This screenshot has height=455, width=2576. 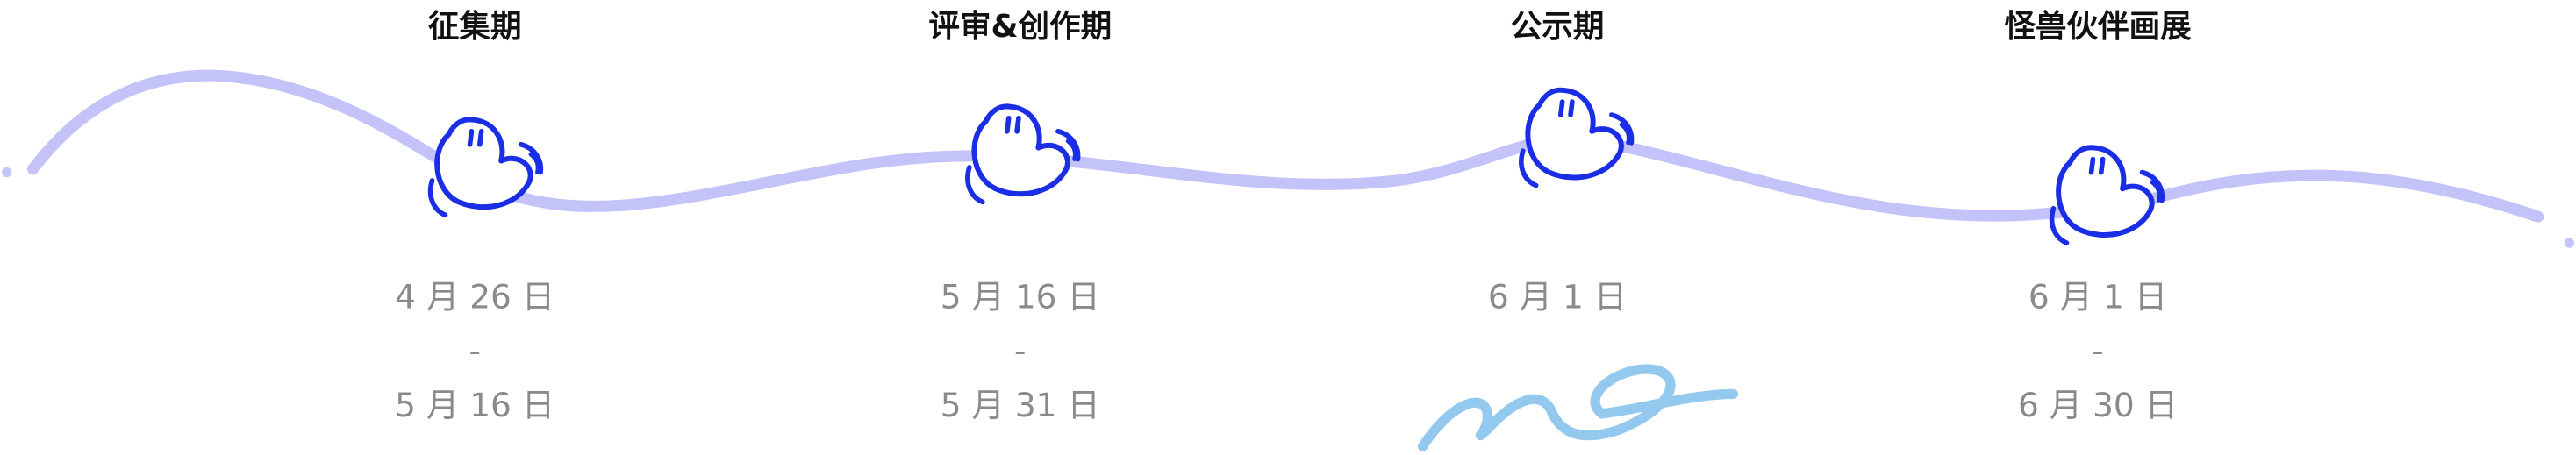 What do you see at coordinates (1020, 405) in the screenshot?
I see `stage-date: 5 月 31 日` at bounding box center [1020, 405].